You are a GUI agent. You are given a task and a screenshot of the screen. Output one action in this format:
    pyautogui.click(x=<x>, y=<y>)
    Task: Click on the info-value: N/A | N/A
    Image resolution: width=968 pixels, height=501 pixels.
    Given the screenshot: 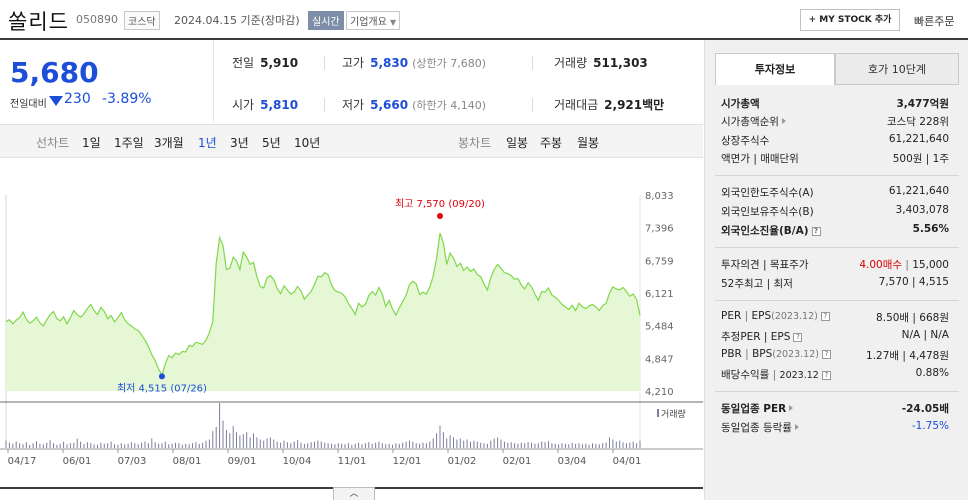 What is the action you would take?
    pyautogui.click(x=925, y=335)
    